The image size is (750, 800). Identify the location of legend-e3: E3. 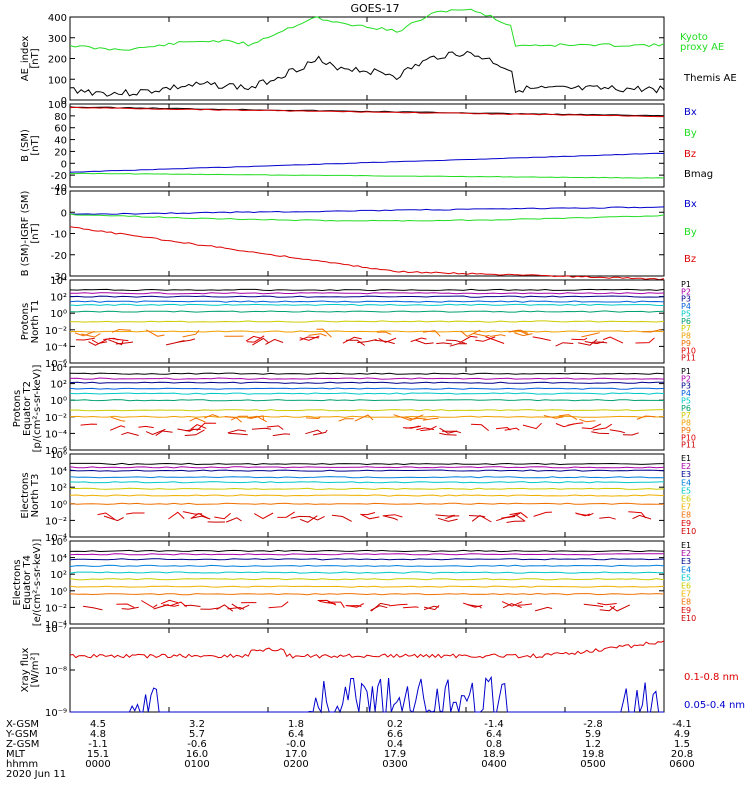
(686, 561).